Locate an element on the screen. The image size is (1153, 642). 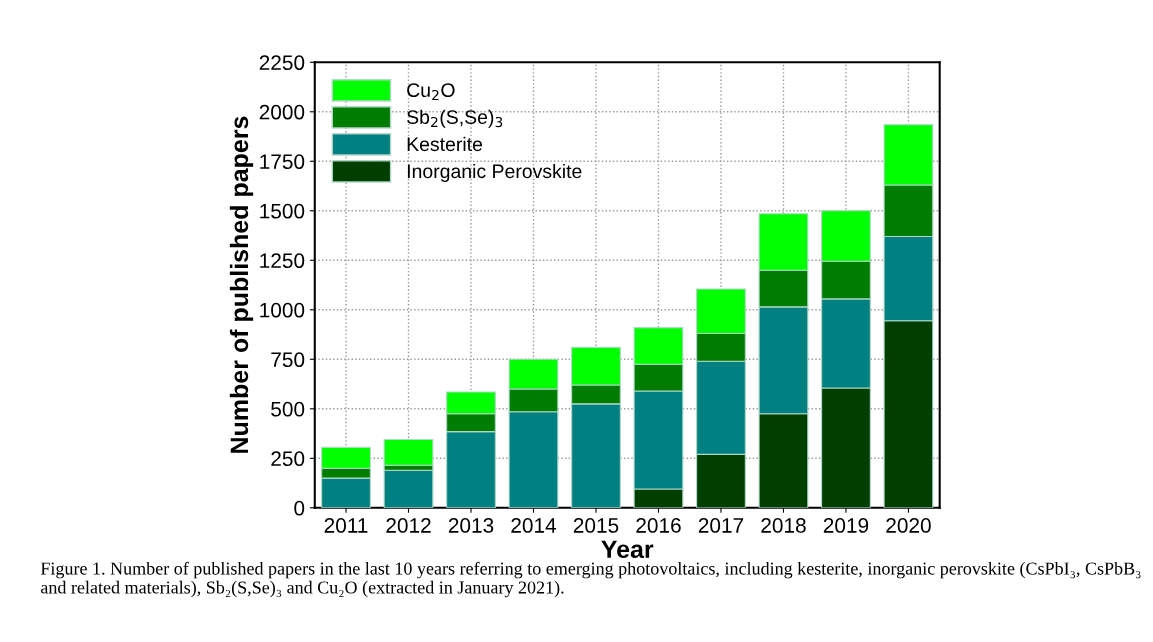
bar is located at coordinates (408, 488).